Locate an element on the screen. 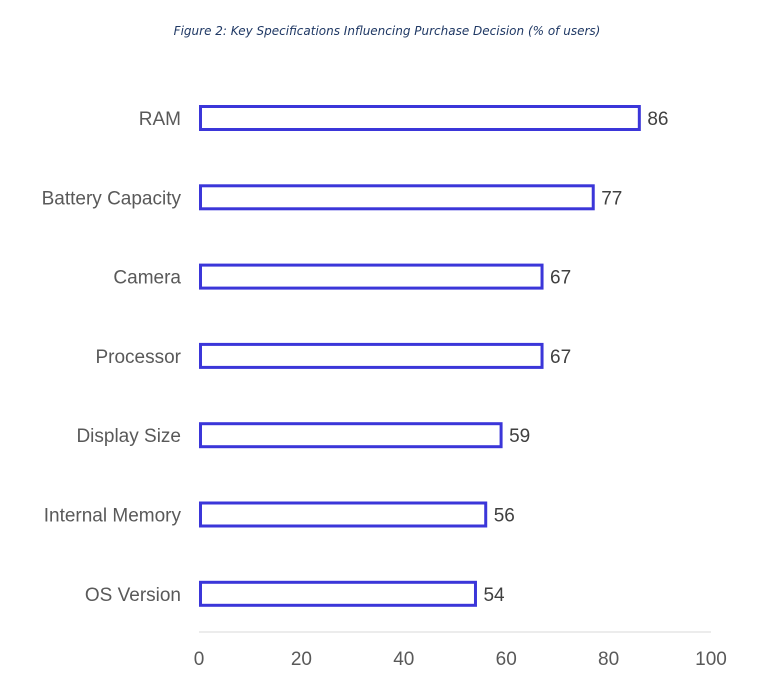 This screenshot has height=699, width=774. value-label-os-version: 54 is located at coordinates (494, 595).